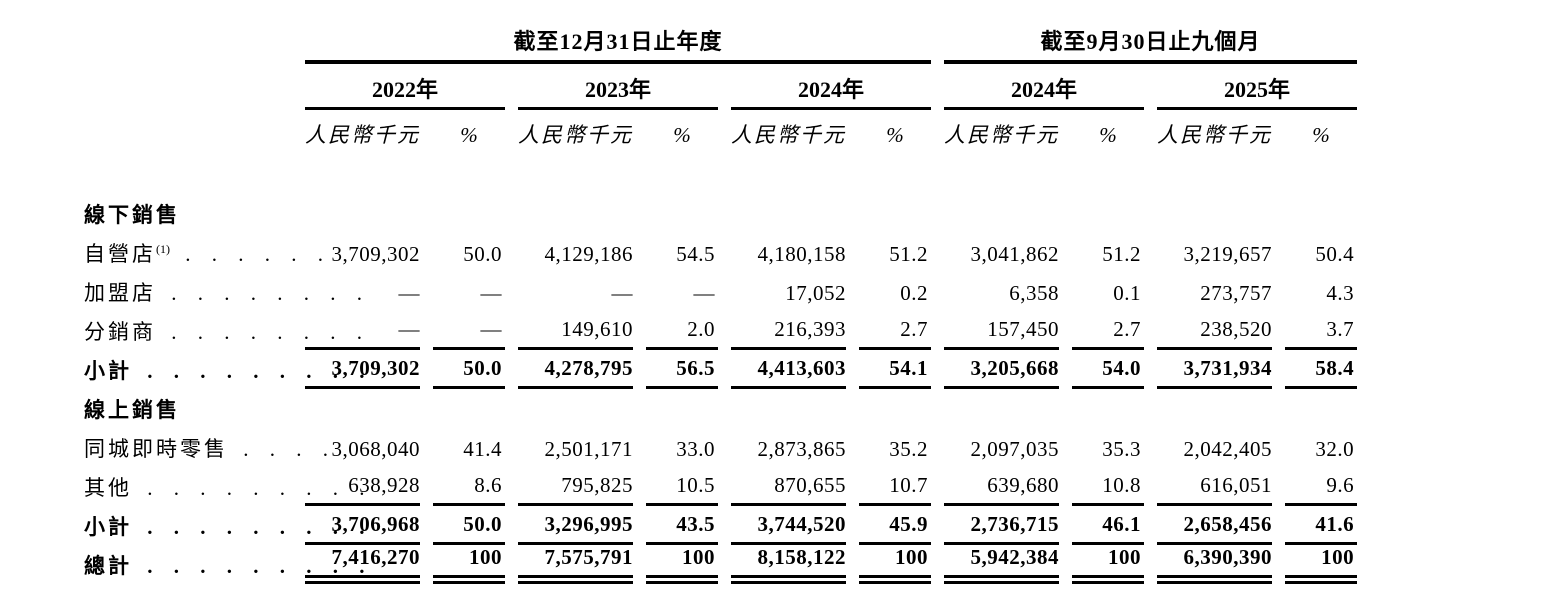 The width and height of the screenshot is (1542, 616). I want to click on row-label: 小計 . . . . . . . . ., so click(224, 369).